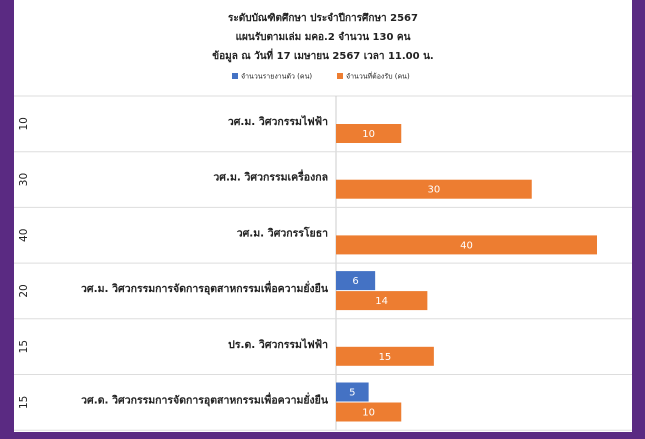 The height and width of the screenshot is (439, 645). What do you see at coordinates (323, 18) in the screenshot?
I see `chart-title: ระดับบัณฑิตศึกษา ประจำปีการศึกษา 2567` at bounding box center [323, 18].